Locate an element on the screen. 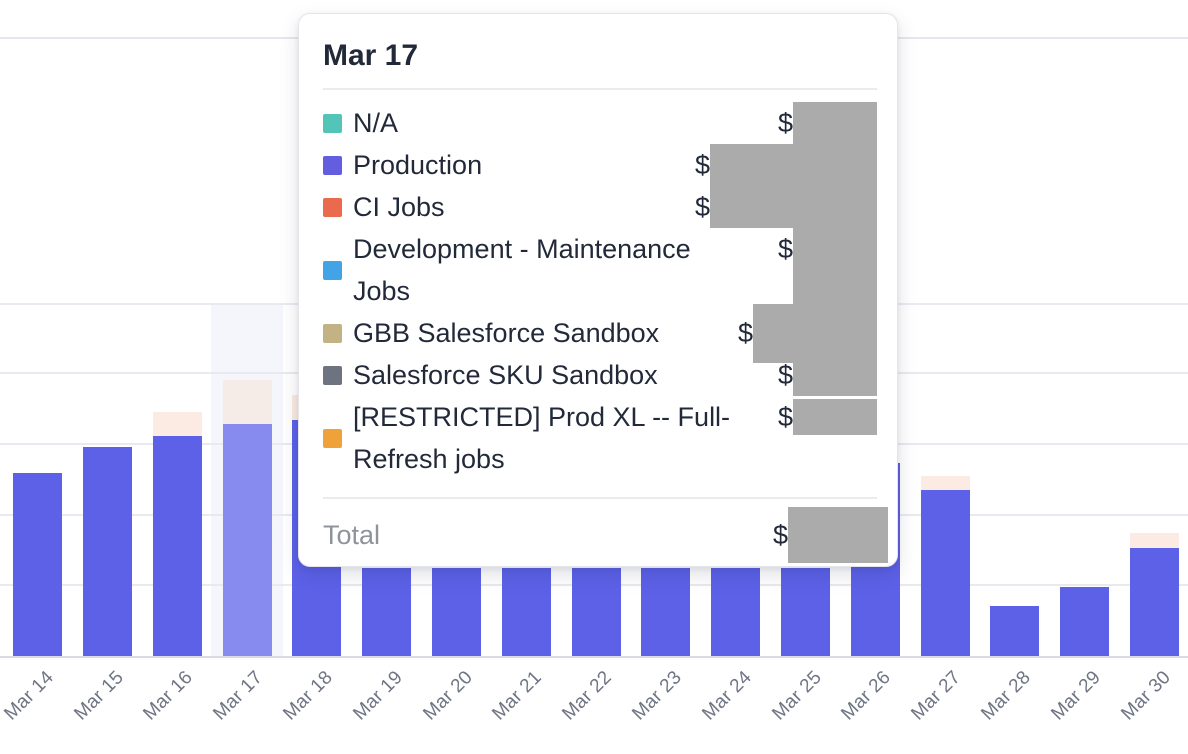 The height and width of the screenshot is (754, 1188). x-axis-tick-label: Mar 24 is located at coordinates (727, 696).